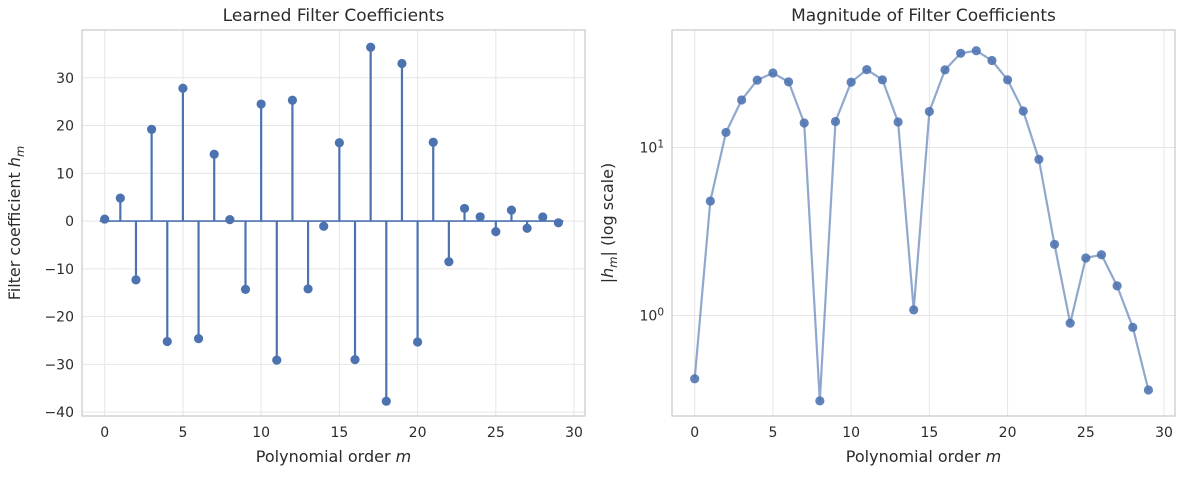  What do you see at coordinates (334, 16) in the screenshot?
I see `axis-title: Learned Filter Coefficients` at bounding box center [334, 16].